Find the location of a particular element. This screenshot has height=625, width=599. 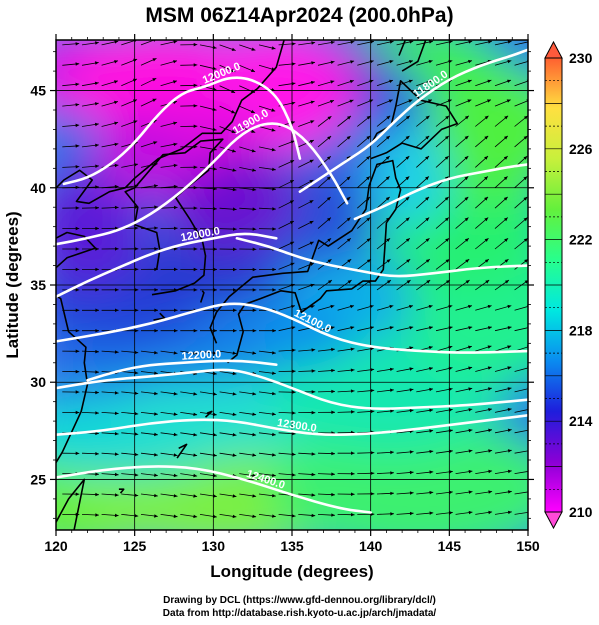

x-axis-title: Longitude (degrees) is located at coordinates (291, 571).